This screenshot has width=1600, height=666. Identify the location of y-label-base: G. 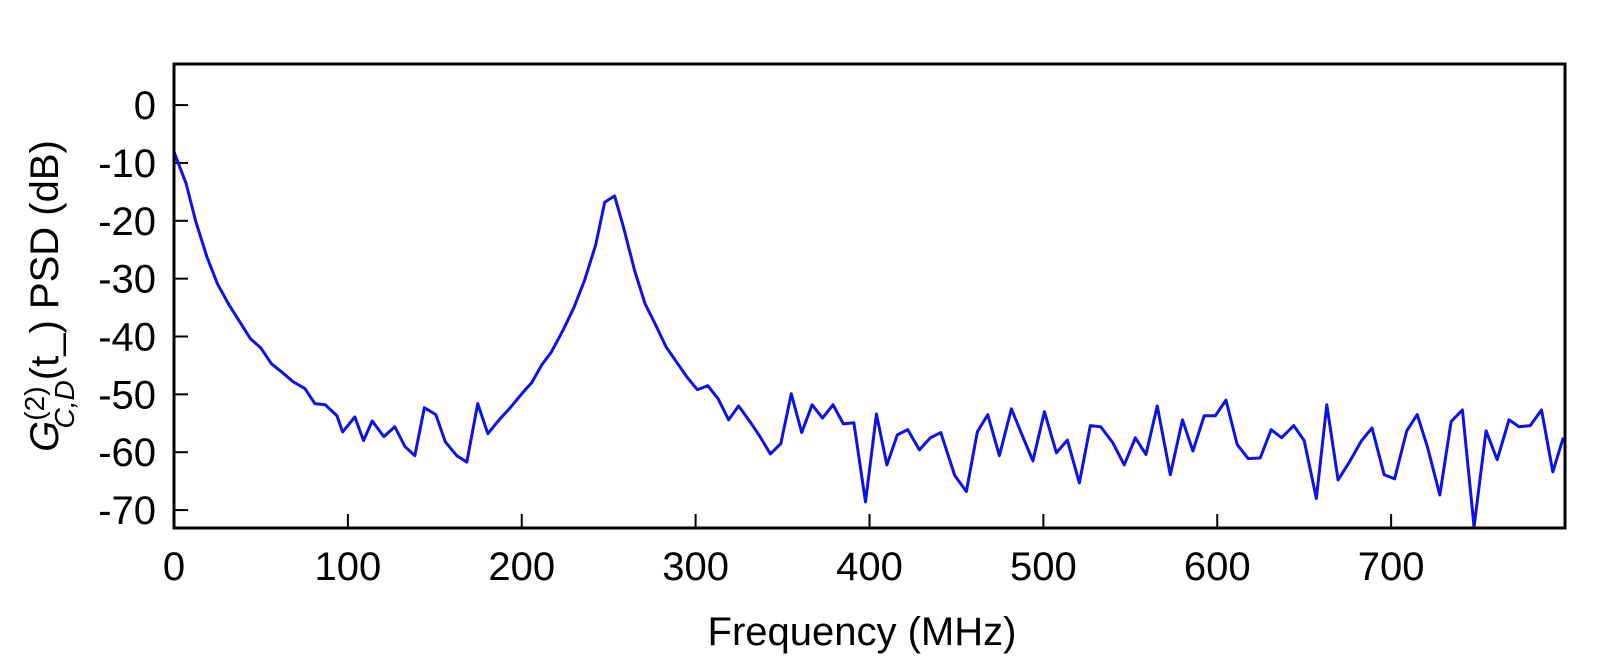
(45, 436).